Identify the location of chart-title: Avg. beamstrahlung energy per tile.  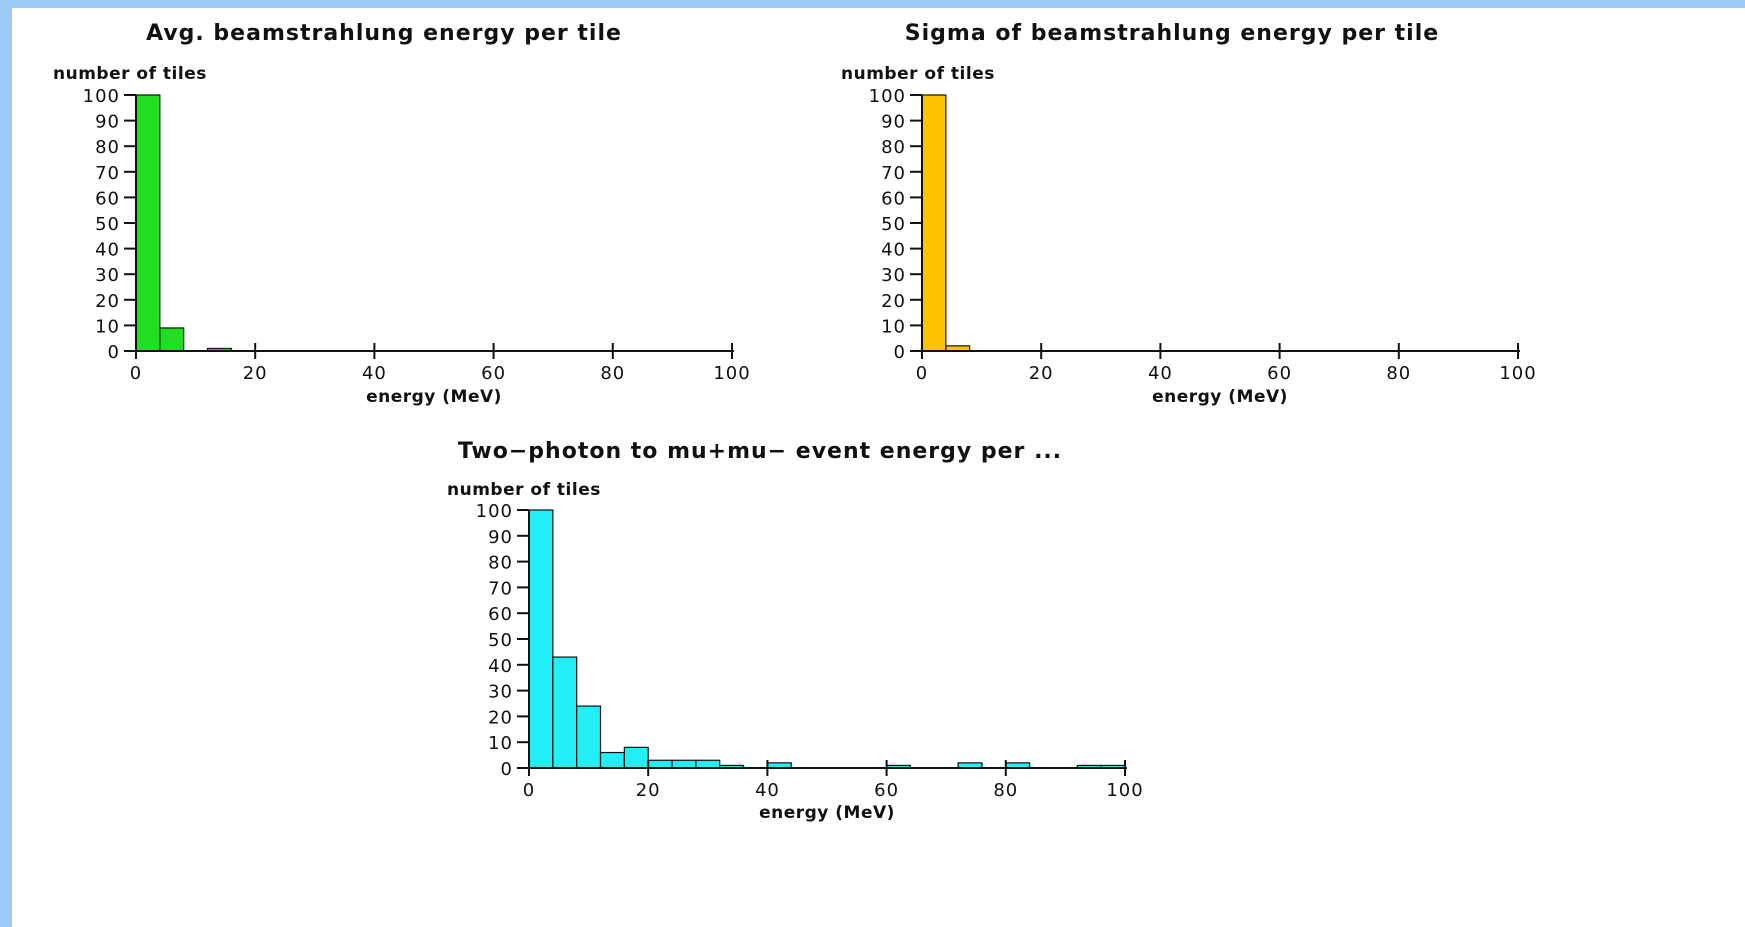
(384, 33).